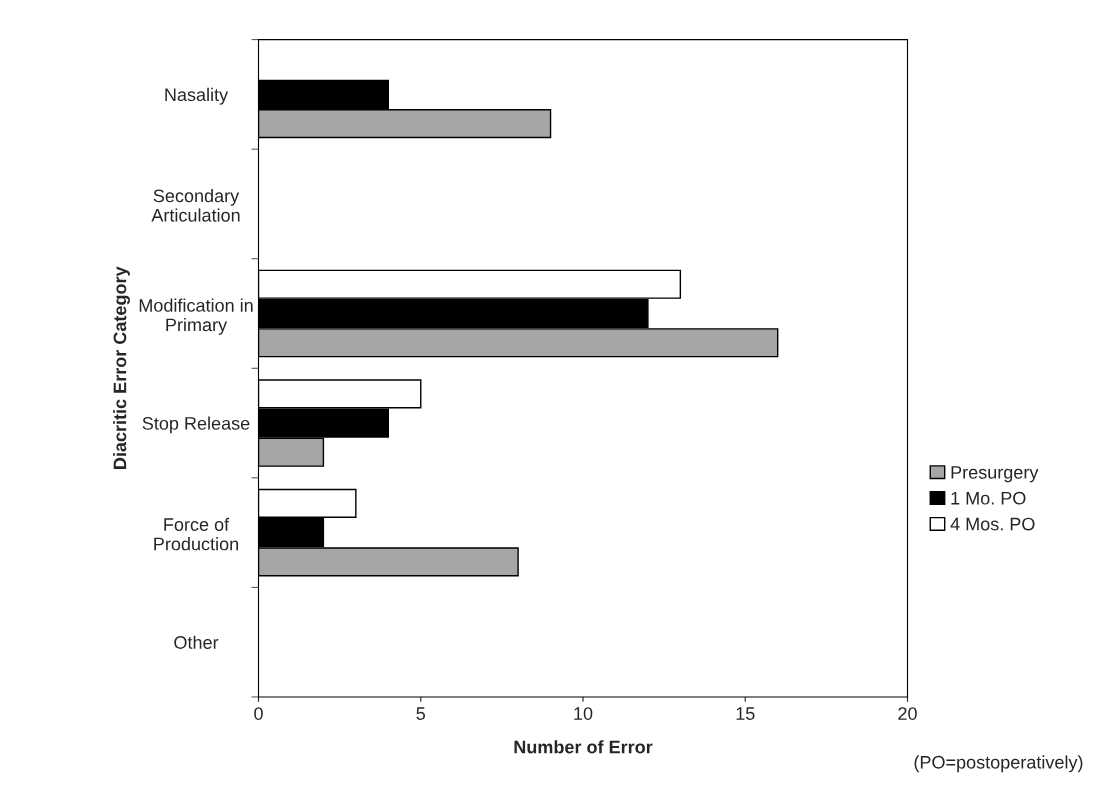 Image resolution: width=1100 pixels, height=792 pixels. What do you see at coordinates (421, 713) in the screenshot?
I see `x-tick-label: 5` at bounding box center [421, 713].